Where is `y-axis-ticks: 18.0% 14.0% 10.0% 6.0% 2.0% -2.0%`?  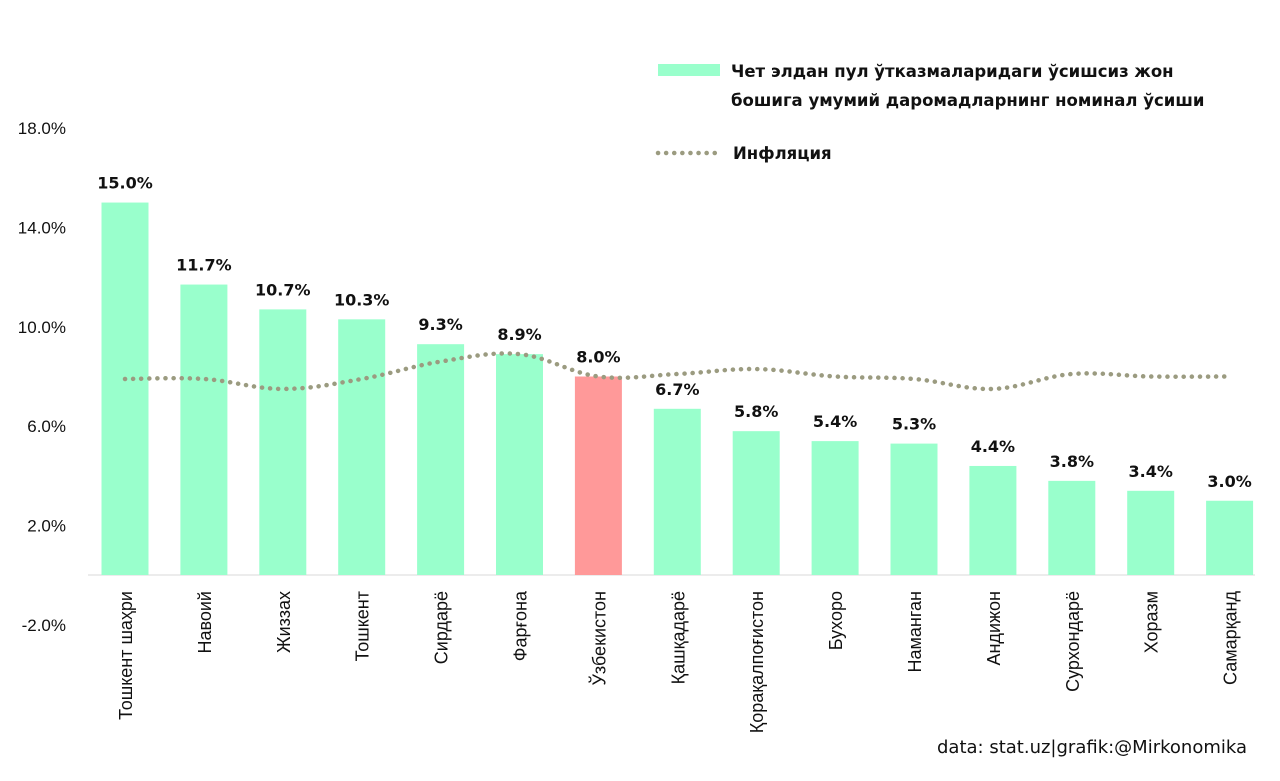 y-axis-ticks: 18.0% 14.0% 10.0% 6.0% 2.0% -2.0% is located at coordinates (42, 377).